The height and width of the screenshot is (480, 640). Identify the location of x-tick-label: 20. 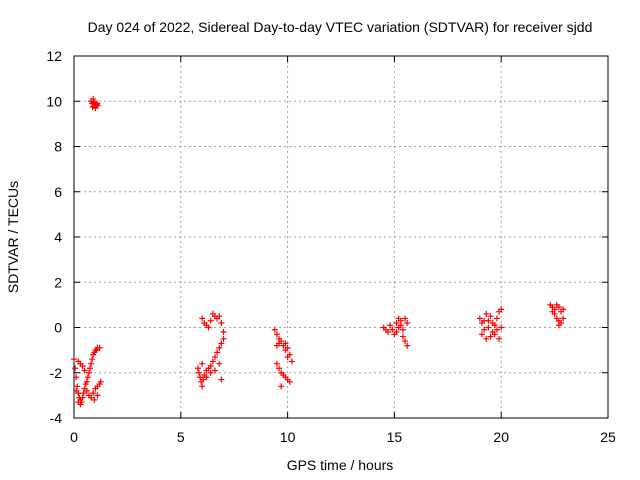
(501, 437).